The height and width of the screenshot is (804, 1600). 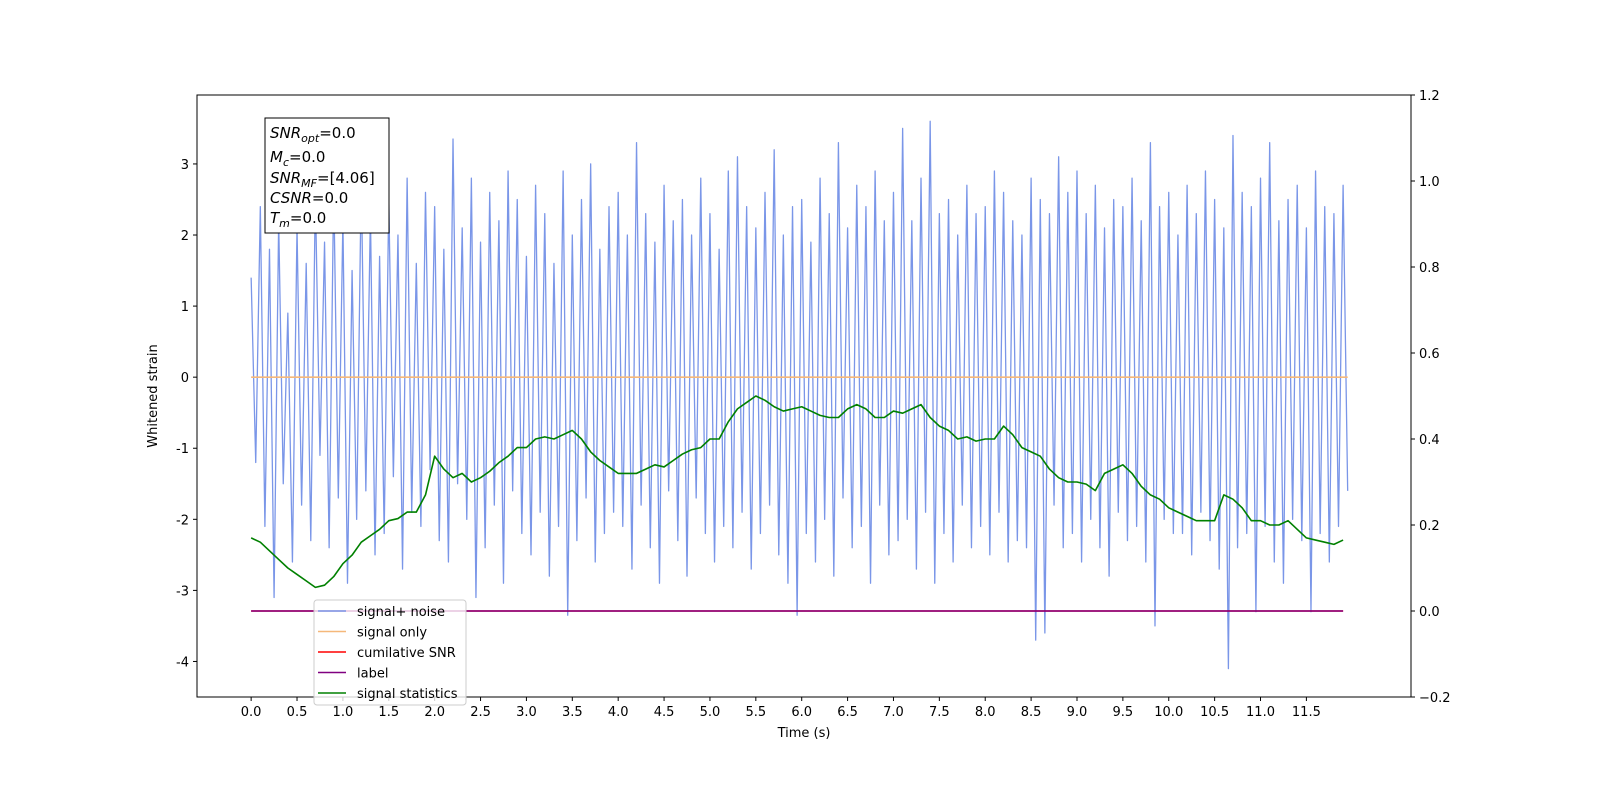 I want to click on y2-tick-label: 0.6, so click(x=1429, y=354).